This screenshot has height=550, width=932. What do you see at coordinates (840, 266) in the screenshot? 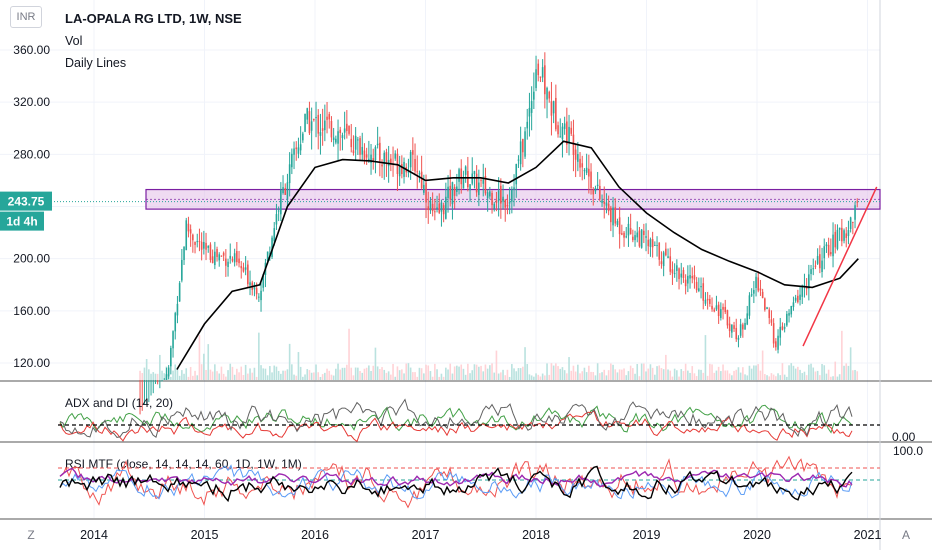
I see `trendline` at bounding box center [840, 266].